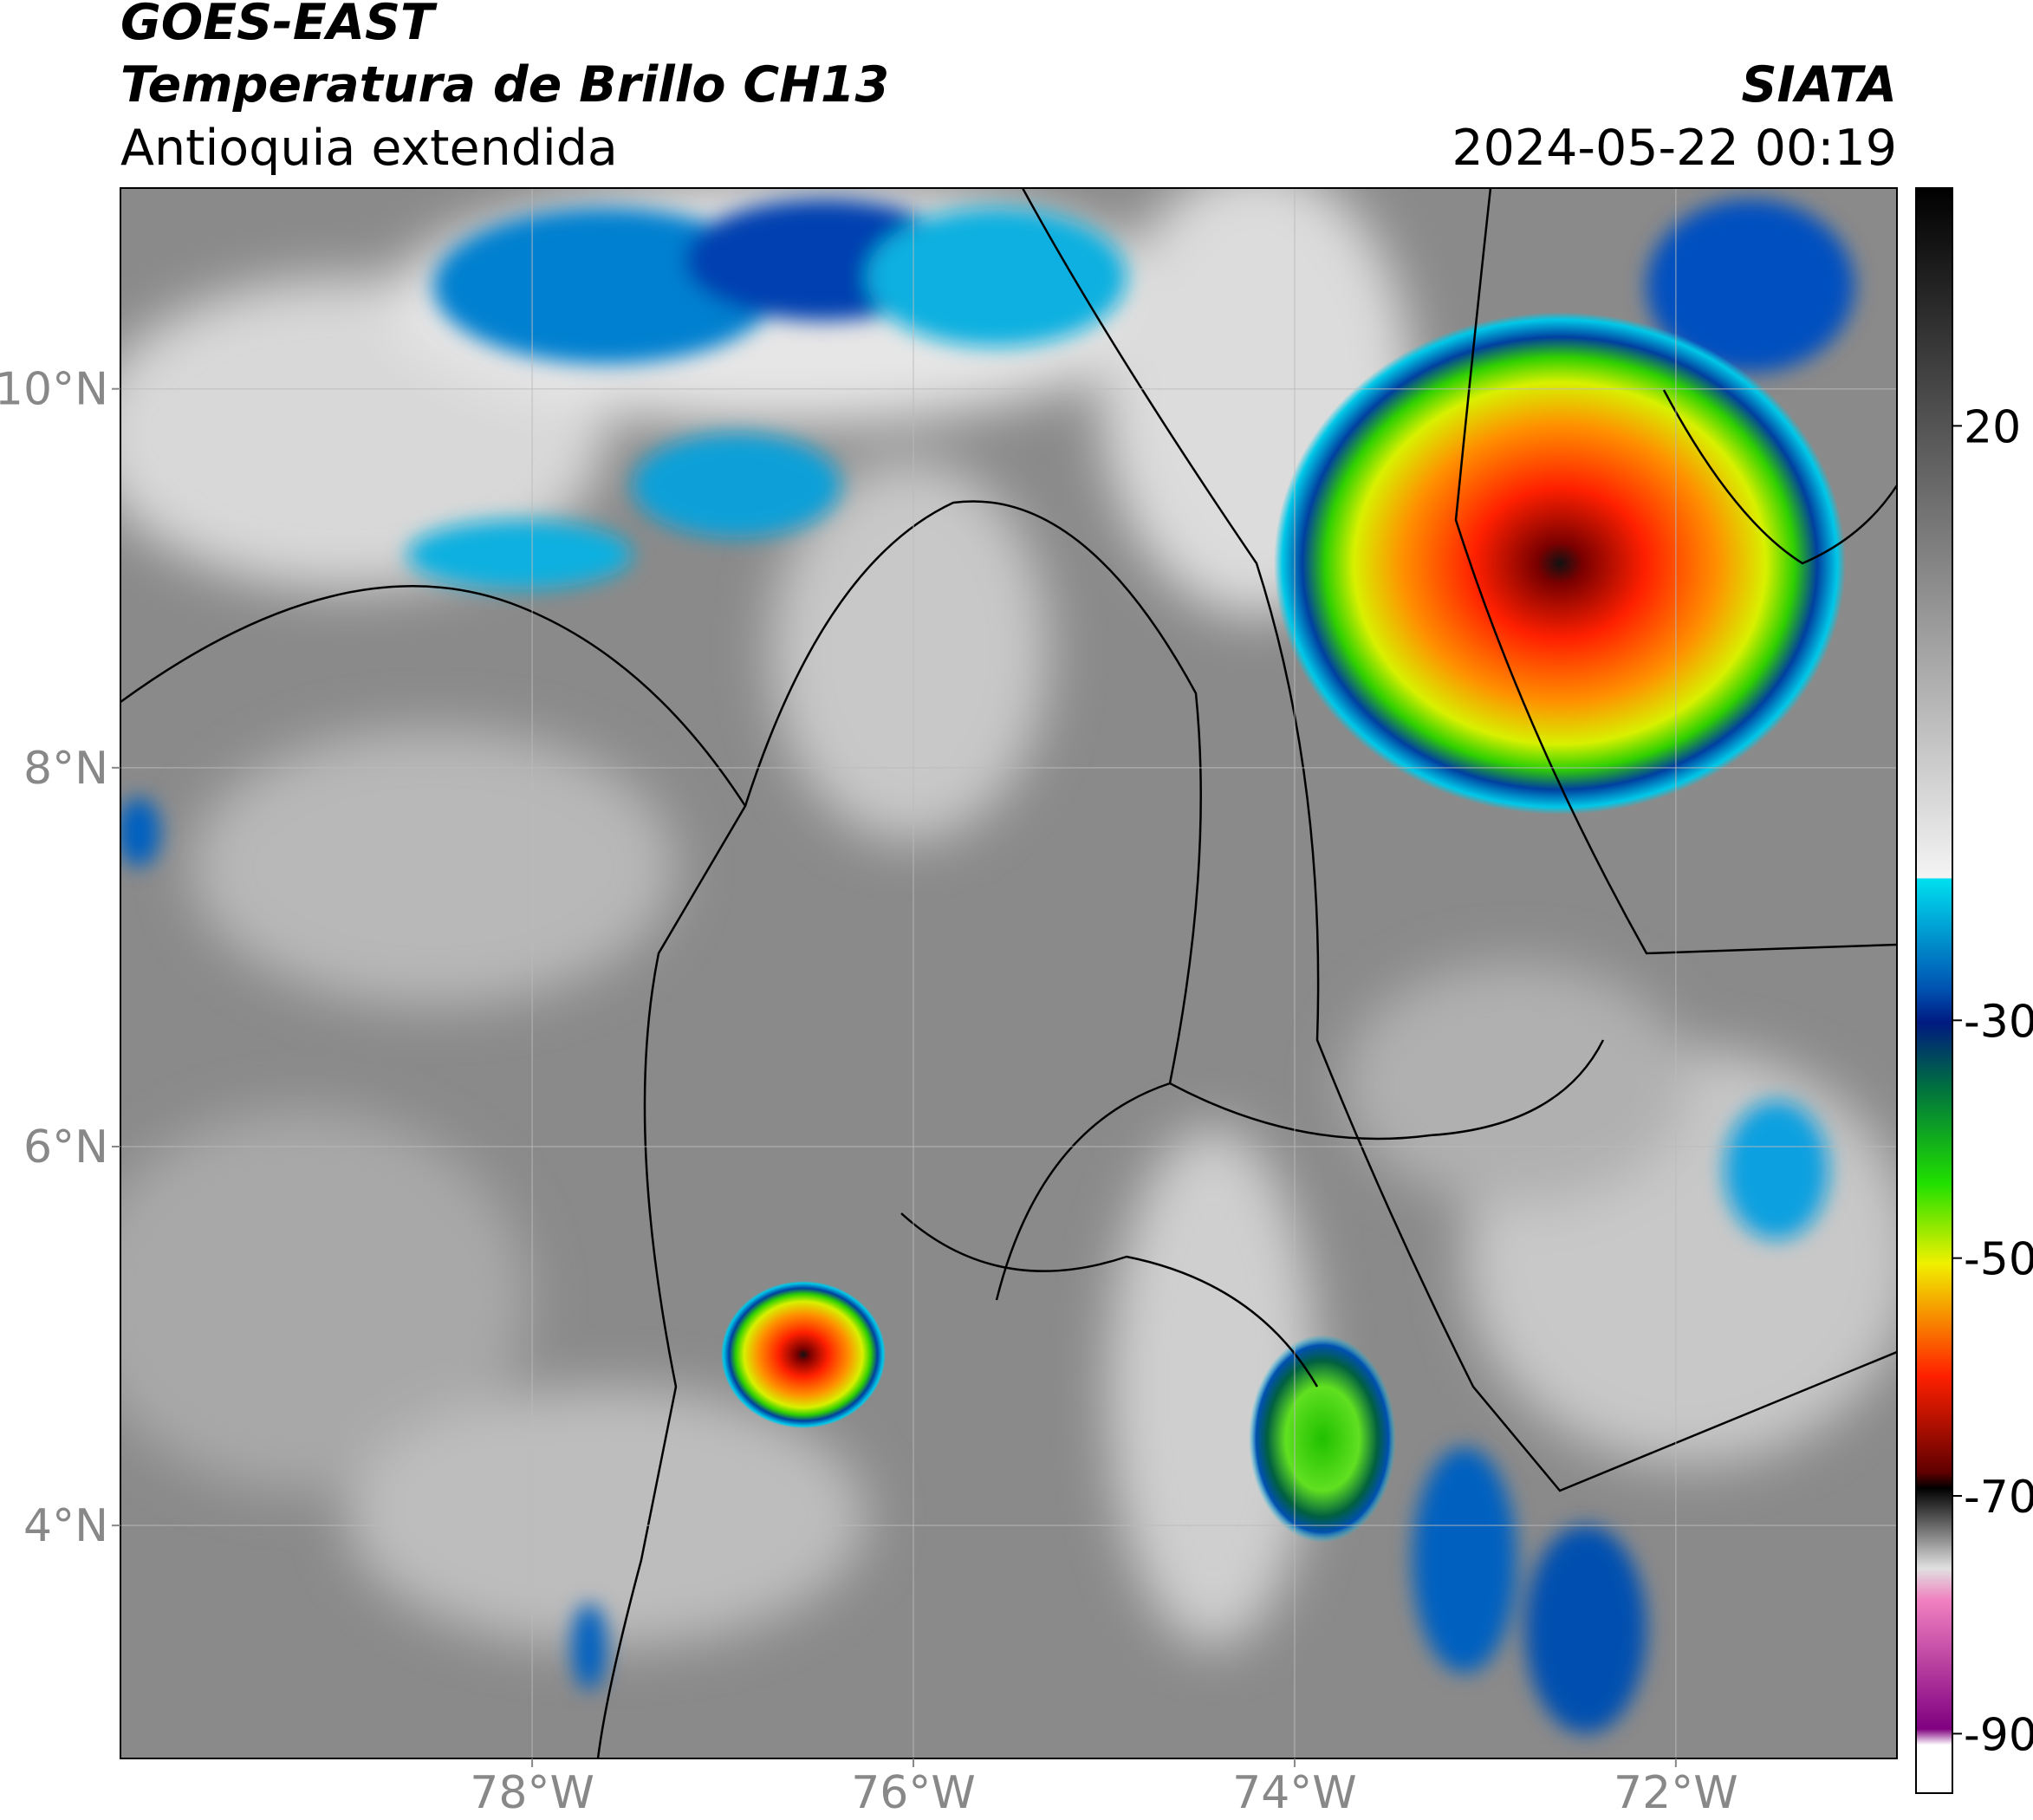 This screenshot has width=2033, height=1820. I want to click on product-title: Temperatura de Brillo CH13, so click(504, 85).